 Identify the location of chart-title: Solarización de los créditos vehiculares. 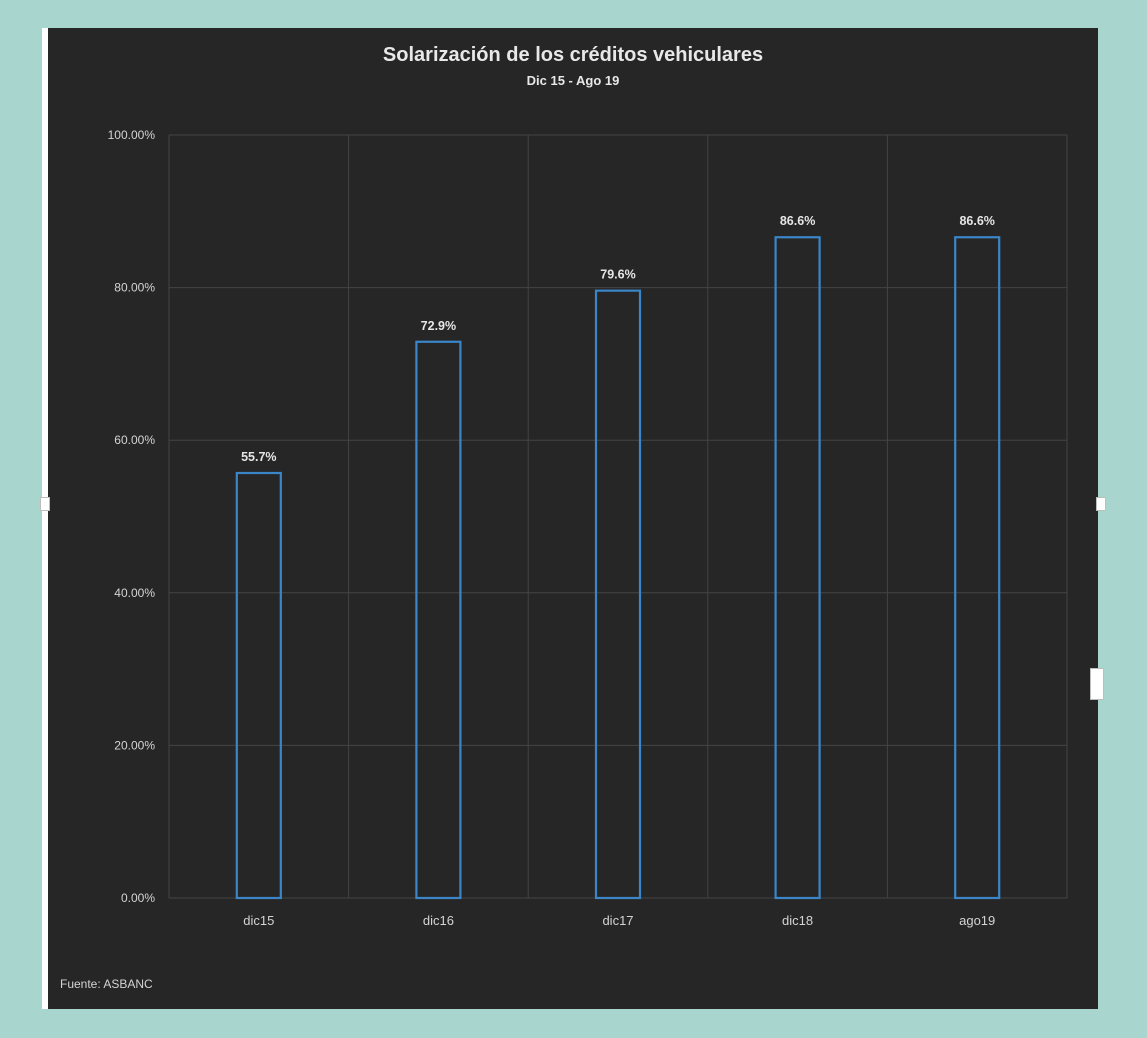
(573, 55).